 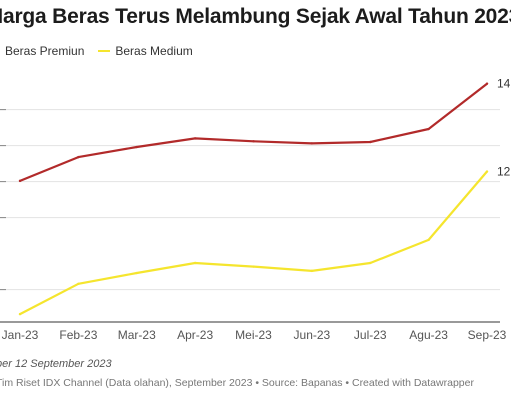 What do you see at coordinates (154, 51) in the screenshot?
I see `legend-label-medium: Beras Medium` at bounding box center [154, 51].